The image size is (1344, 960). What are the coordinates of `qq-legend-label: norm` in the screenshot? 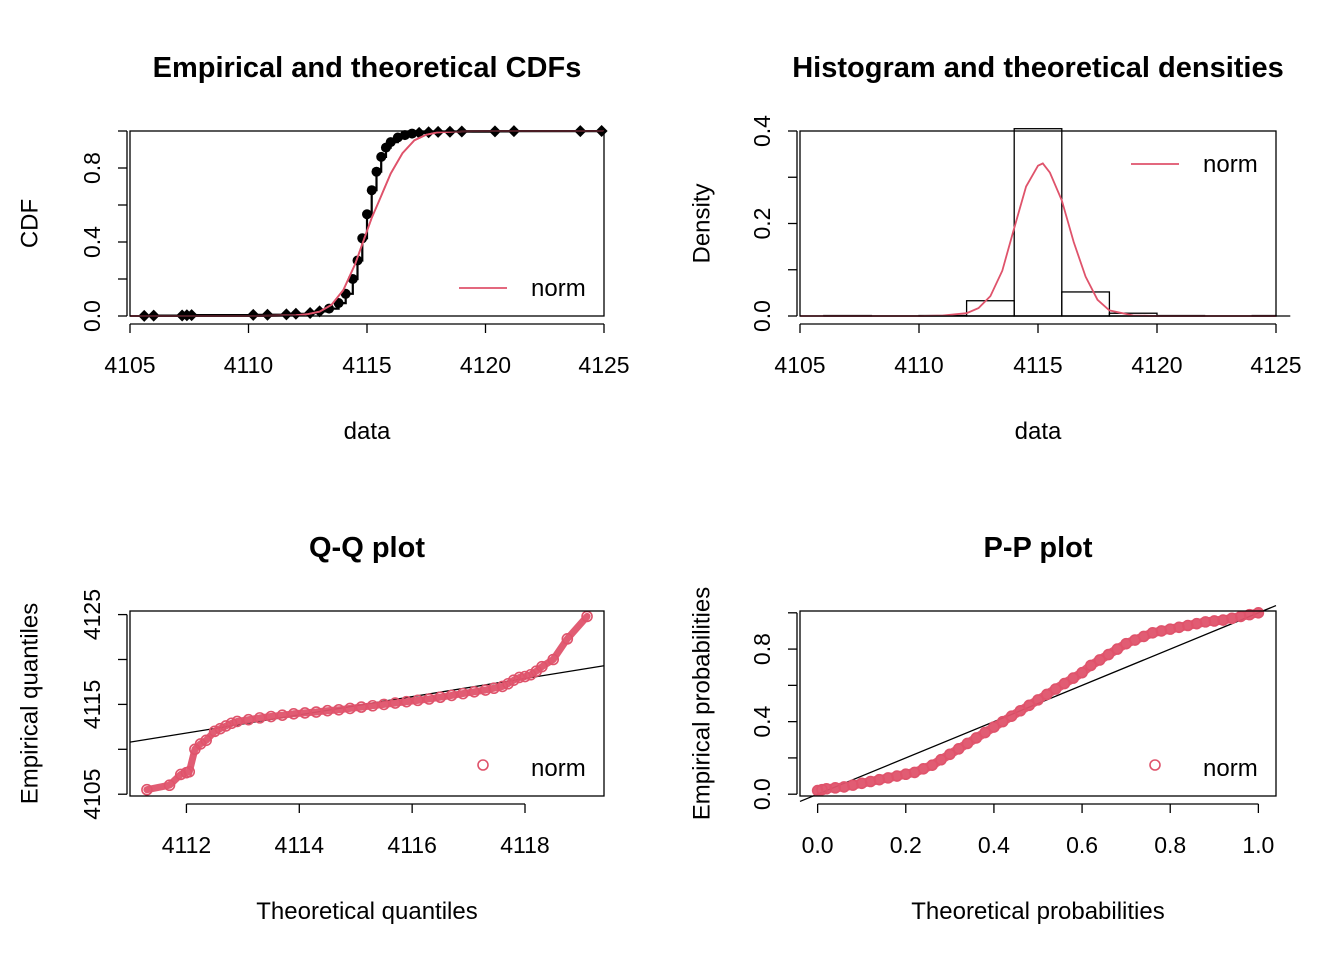 It's located at (558, 768).